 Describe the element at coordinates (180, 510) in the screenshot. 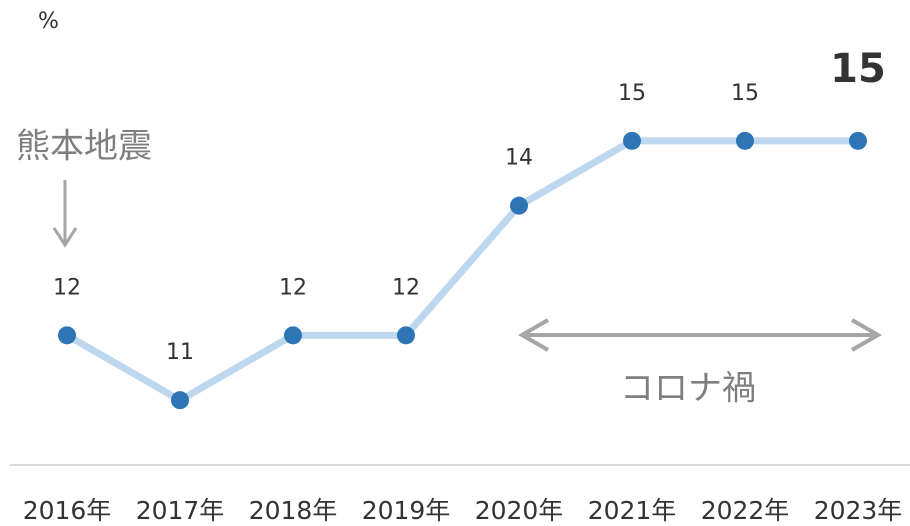

I see `x-tick-label: 2017年` at that location.